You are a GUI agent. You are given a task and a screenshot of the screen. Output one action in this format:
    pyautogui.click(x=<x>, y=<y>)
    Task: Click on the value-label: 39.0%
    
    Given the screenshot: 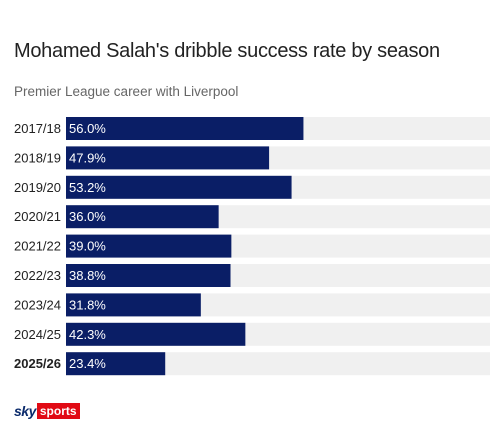 What is the action you would take?
    pyautogui.click(x=87, y=246)
    